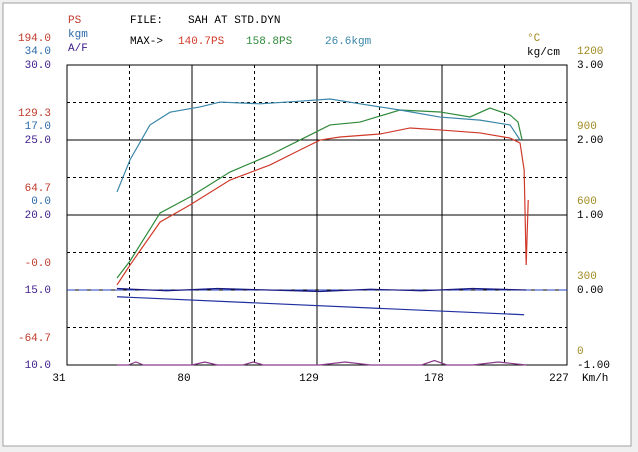  Describe the element at coordinates (78, 49) in the screenshot. I see `axis-label: A/F` at that location.